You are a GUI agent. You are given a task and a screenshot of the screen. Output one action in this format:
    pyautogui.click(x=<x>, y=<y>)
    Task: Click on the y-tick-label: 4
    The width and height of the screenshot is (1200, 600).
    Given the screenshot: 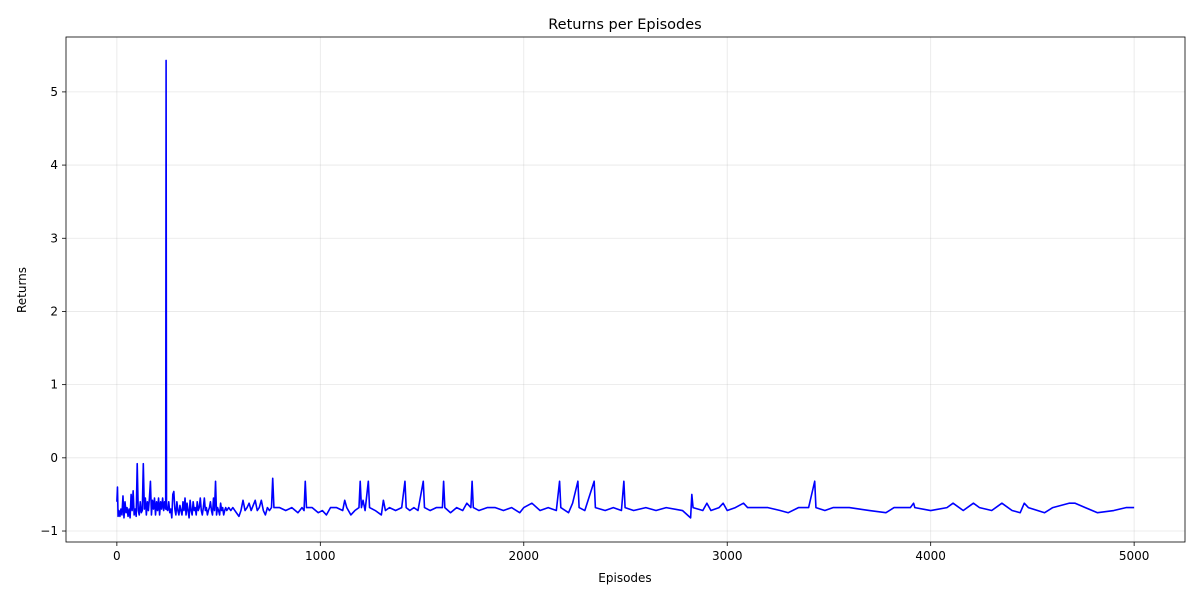 What is the action you would take?
    pyautogui.click(x=54, y=165)
    